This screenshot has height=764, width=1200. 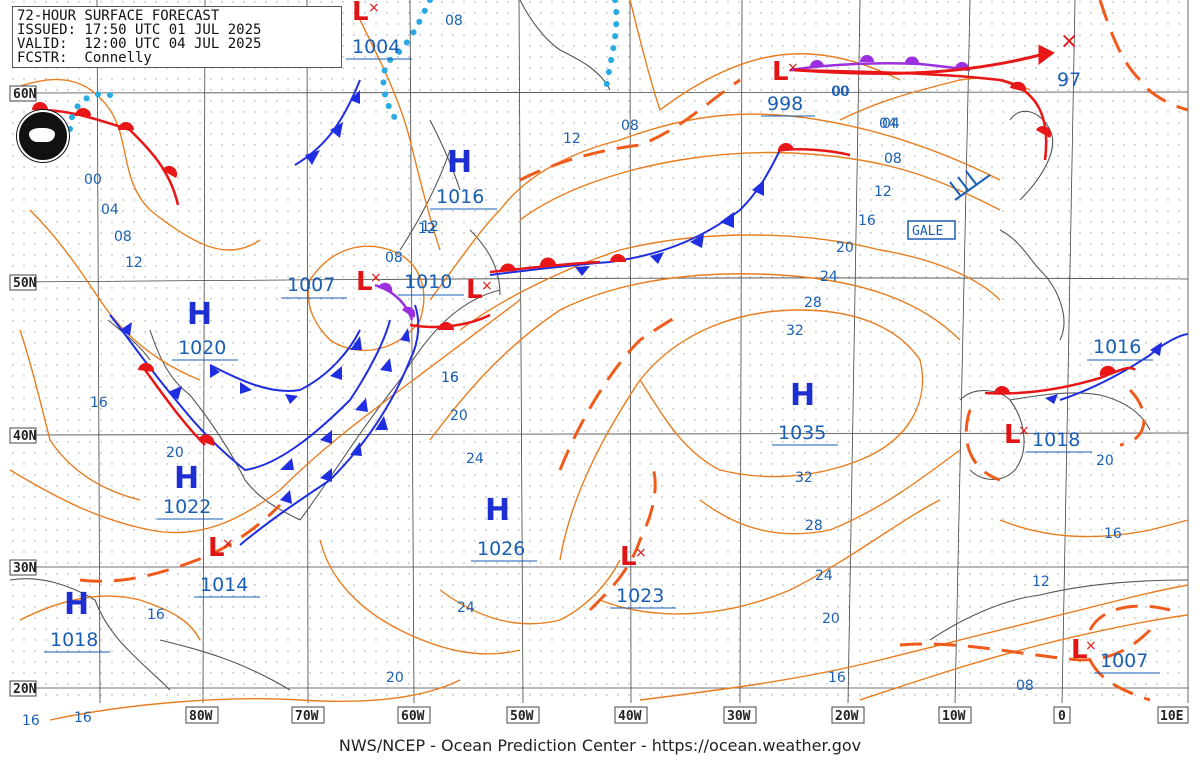 I want to click on high-center: H 1016, so click(x=463, y=177).